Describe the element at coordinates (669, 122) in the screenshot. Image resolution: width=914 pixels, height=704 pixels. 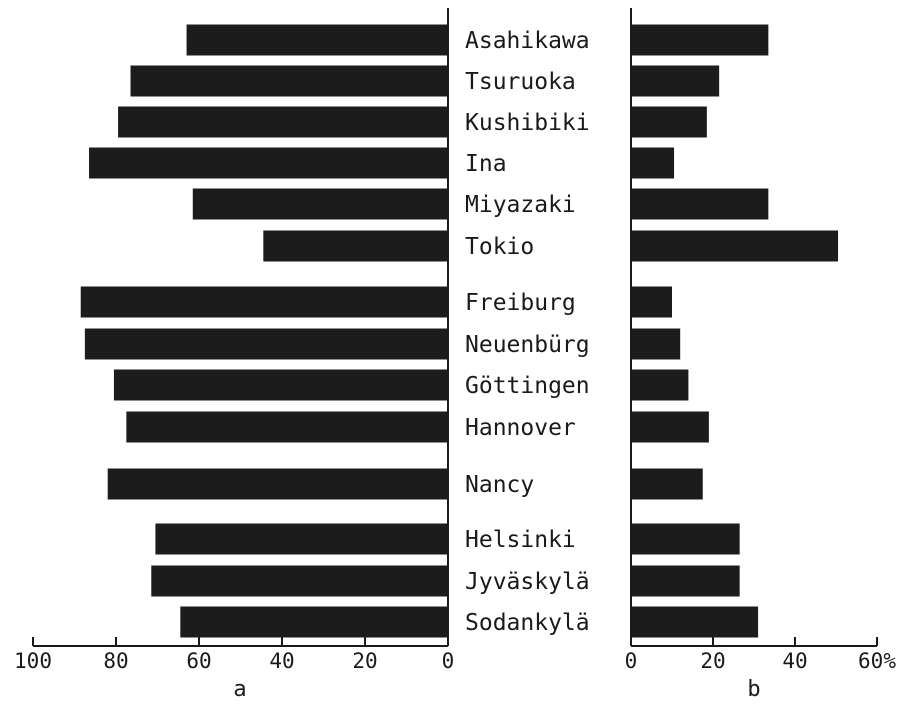
I see `bar-b-kushibiki` at that location.